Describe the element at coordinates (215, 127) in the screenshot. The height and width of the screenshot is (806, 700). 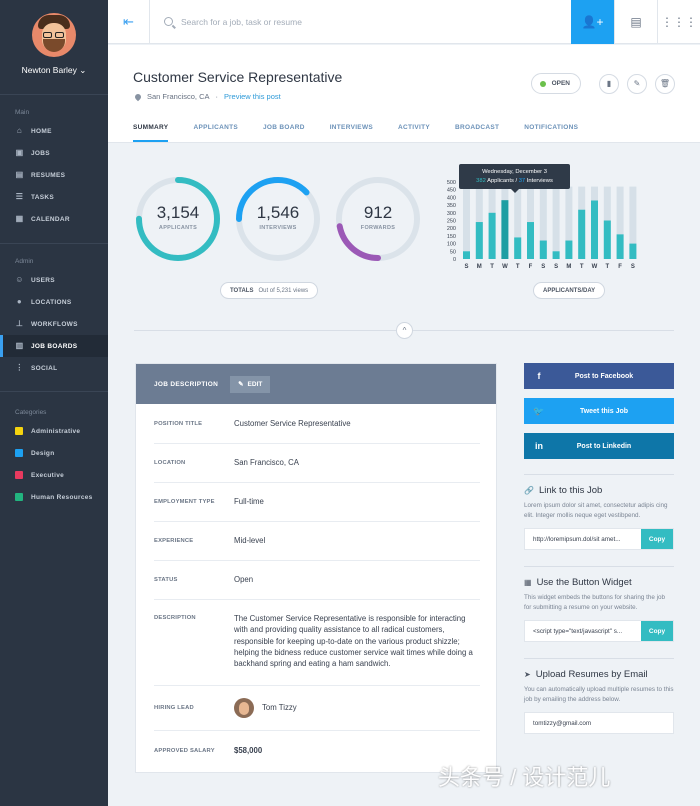
I see `tab-applicants: APPLICANTS` at that location.